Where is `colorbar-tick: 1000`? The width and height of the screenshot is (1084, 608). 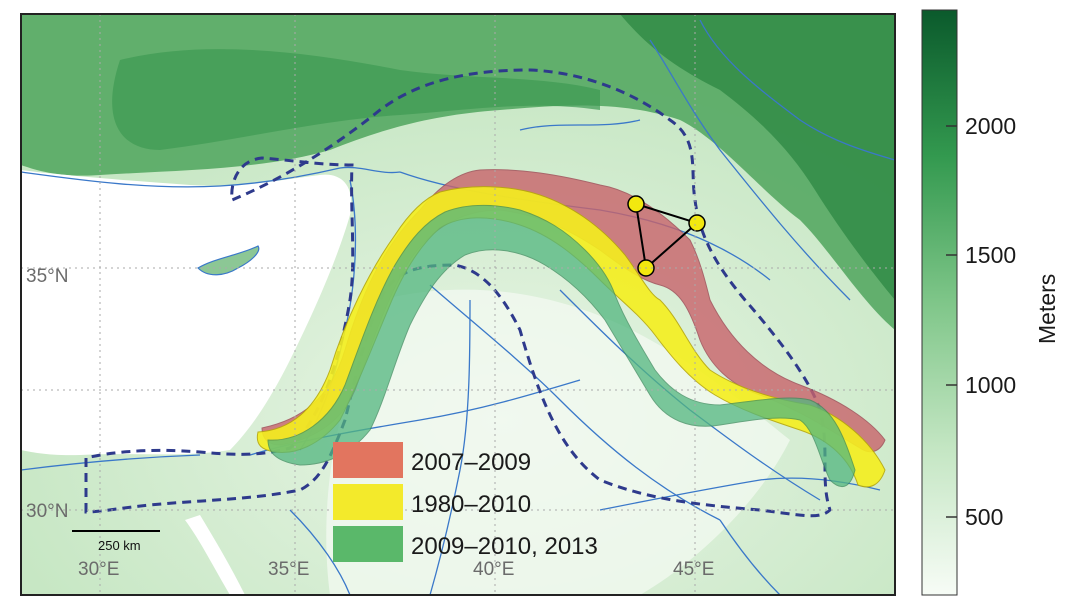 colorbar-tick: 1000 is located at coordinates (990, 385).